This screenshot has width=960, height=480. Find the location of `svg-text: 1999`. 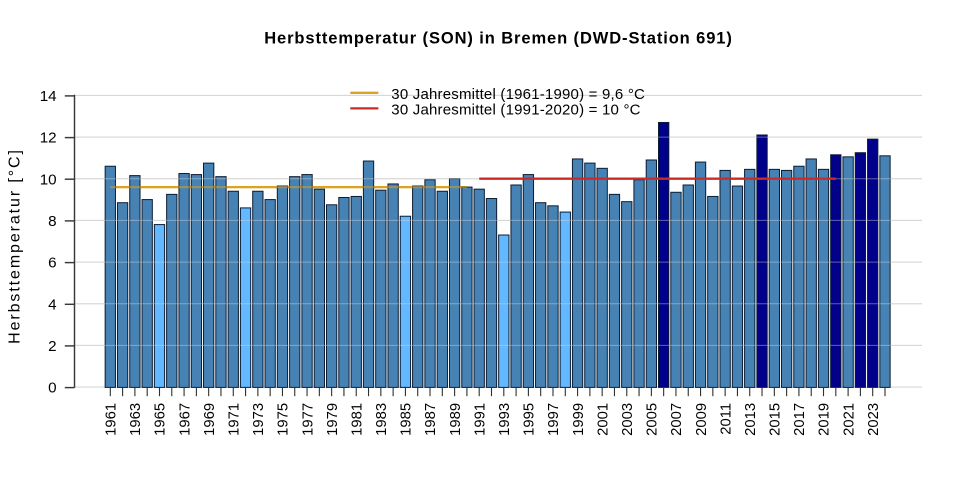

svg-text: 1999 is located at coordinates (579, 419).